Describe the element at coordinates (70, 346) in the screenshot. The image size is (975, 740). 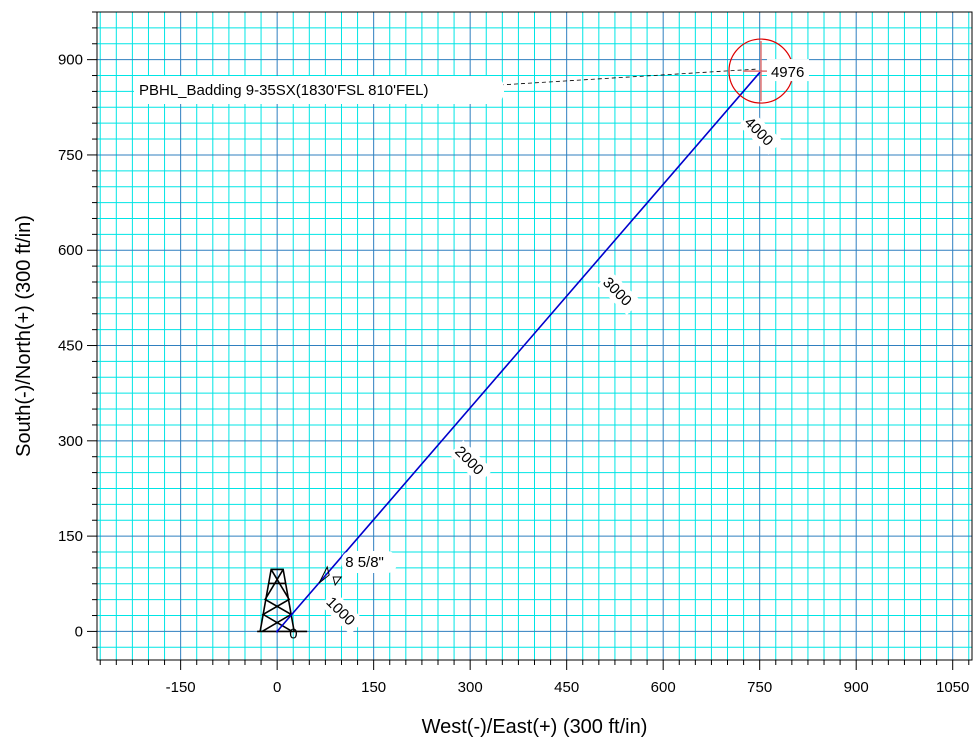
I see `y-tick-label: 450` at that location.